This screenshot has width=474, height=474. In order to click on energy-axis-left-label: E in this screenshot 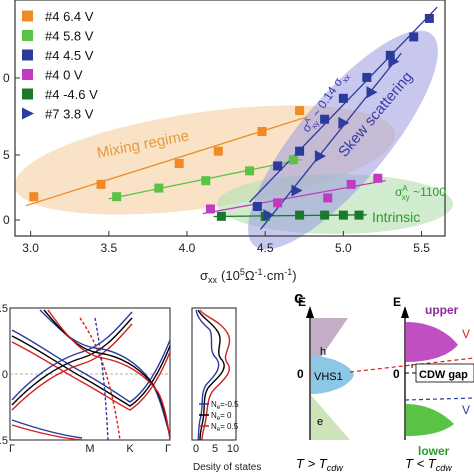, I will do `click(302, 302)`.